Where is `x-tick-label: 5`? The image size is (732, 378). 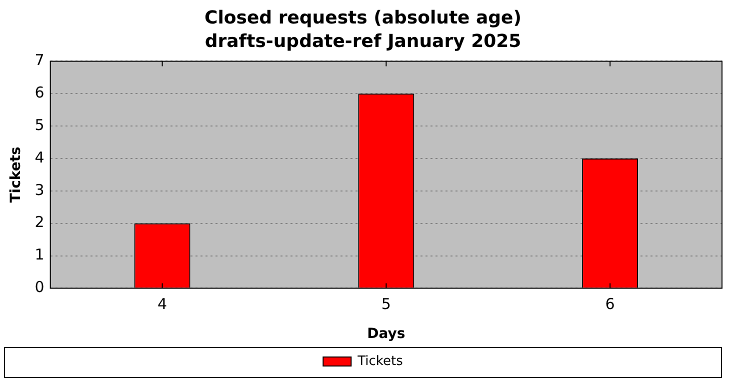 x-tick-label: 5 is located at coordinates (386, 304).